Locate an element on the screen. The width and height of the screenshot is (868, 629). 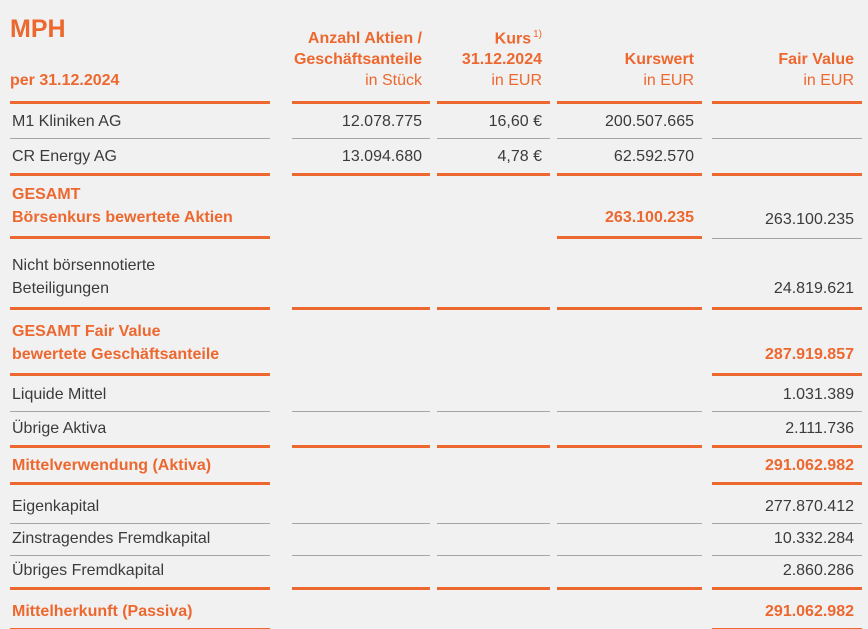
cell-fair-value: 287.919.857 is located at coordinates (787, 348).